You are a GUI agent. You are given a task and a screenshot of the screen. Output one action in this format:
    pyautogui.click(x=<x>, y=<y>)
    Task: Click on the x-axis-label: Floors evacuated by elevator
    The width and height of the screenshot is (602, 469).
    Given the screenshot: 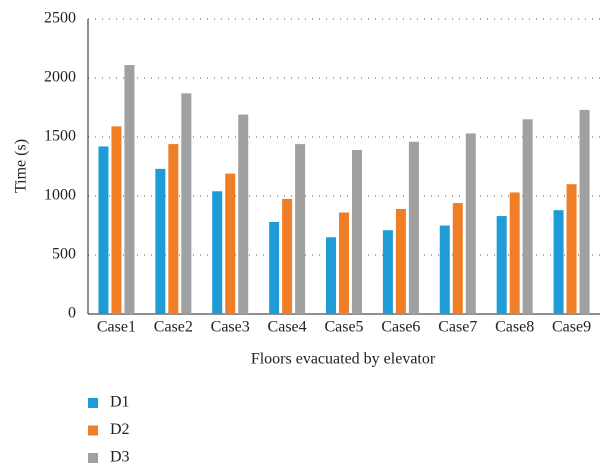 What is the action you would take?
    pyautogui.click(x=343, y=359)
    